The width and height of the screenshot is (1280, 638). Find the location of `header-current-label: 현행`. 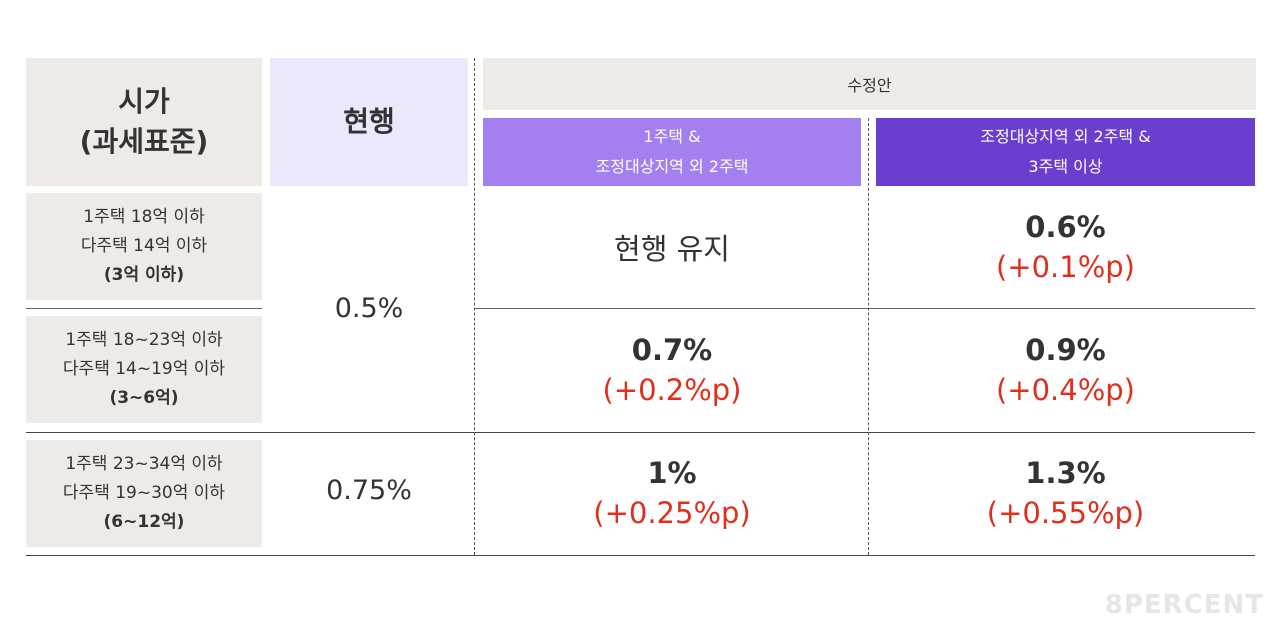

header-current-label: 현행 is located at coordinates (369, 121).